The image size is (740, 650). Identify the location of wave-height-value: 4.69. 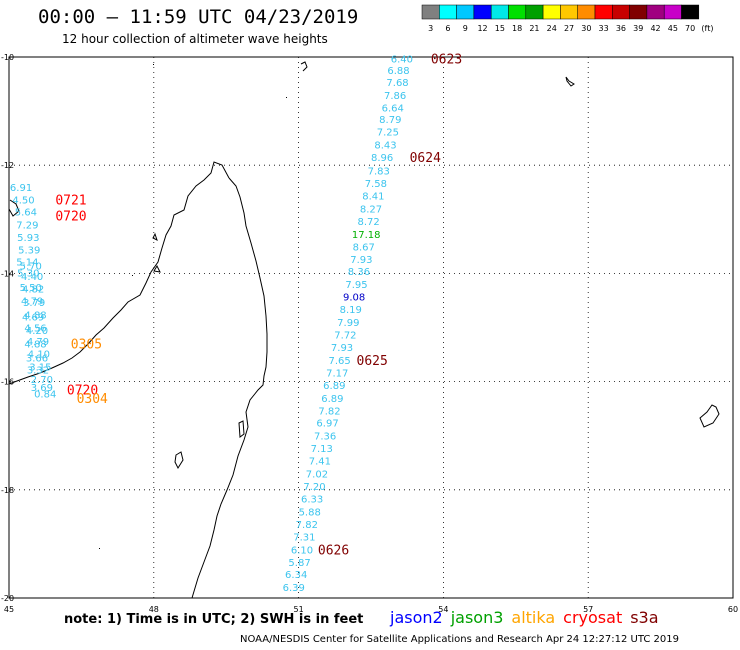
(33, 318).